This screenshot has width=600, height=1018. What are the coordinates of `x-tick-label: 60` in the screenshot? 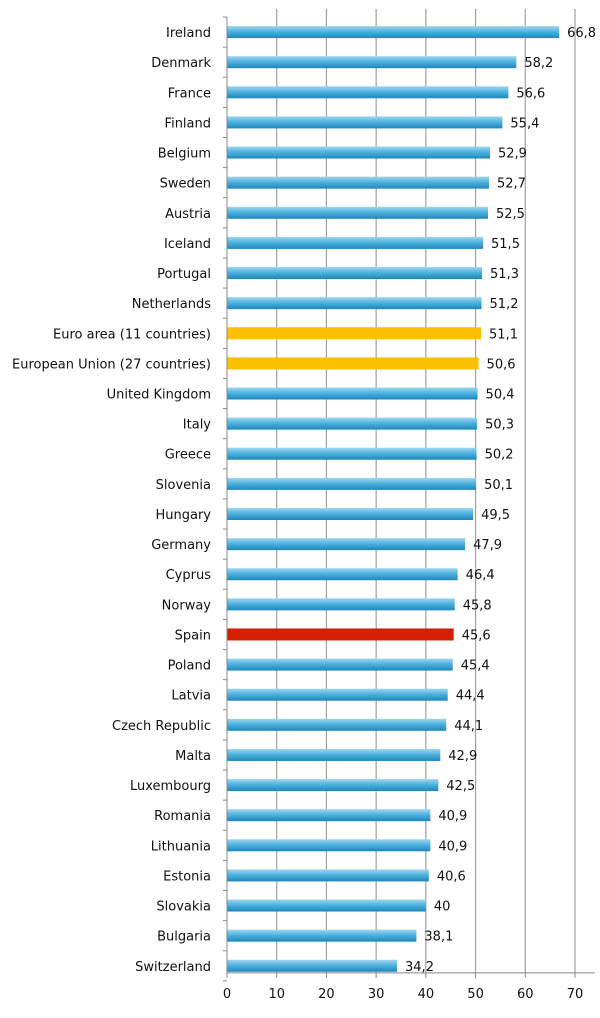 It's located at (525, 994).